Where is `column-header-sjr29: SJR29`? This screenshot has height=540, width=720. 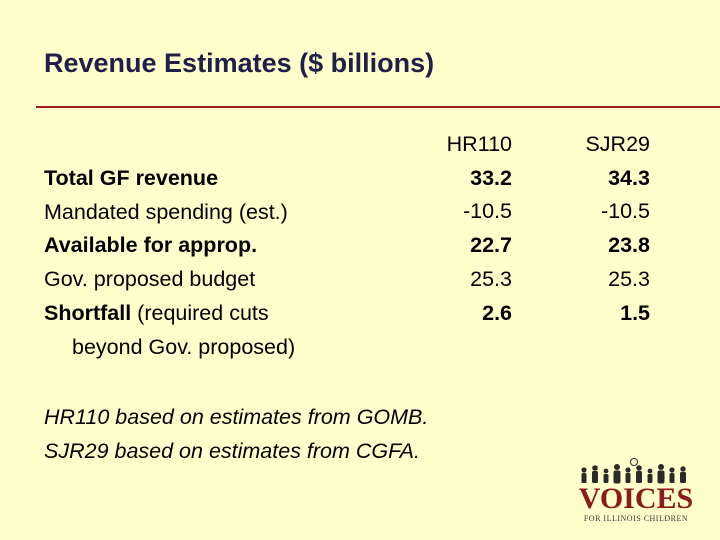
column-header-sjr29: SJR29 is located at coordinates (617, 144).